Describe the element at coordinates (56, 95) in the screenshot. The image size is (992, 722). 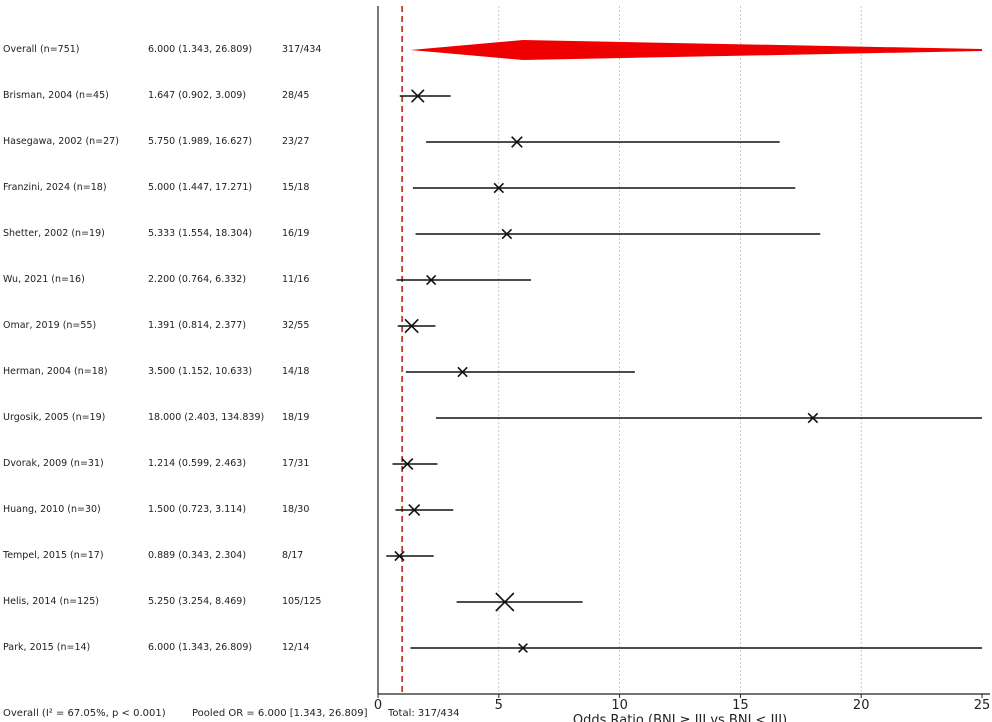
I see `study-label: Brisman, 2004 (n=45)` at that location.